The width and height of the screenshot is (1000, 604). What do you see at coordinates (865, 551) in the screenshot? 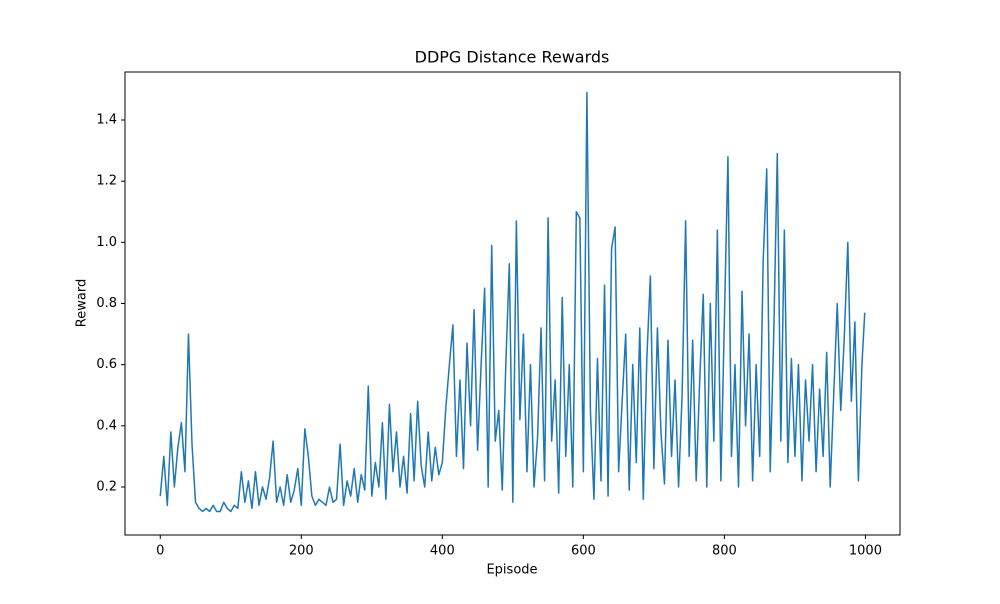
I see `x-tick-label: 1000` at bounding box center [865, 551].